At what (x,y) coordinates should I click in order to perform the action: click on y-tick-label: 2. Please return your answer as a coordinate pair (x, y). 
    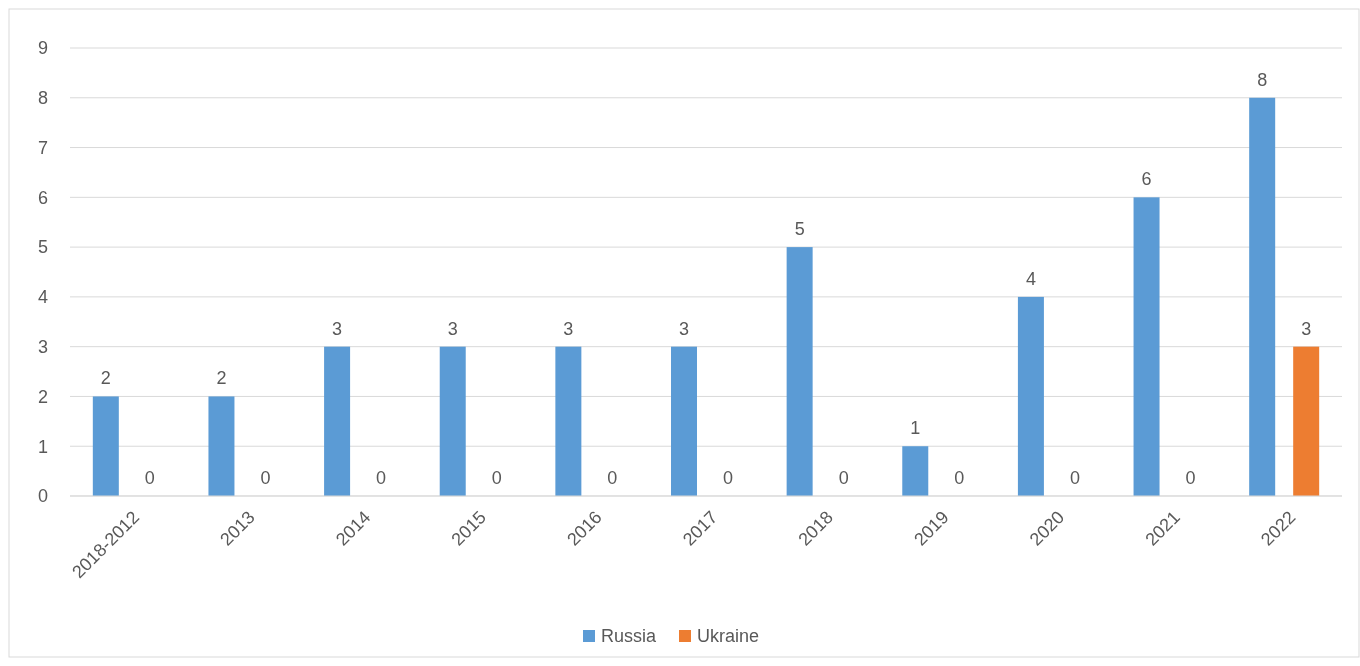
    Looking at the image, I should click on (42, 396).